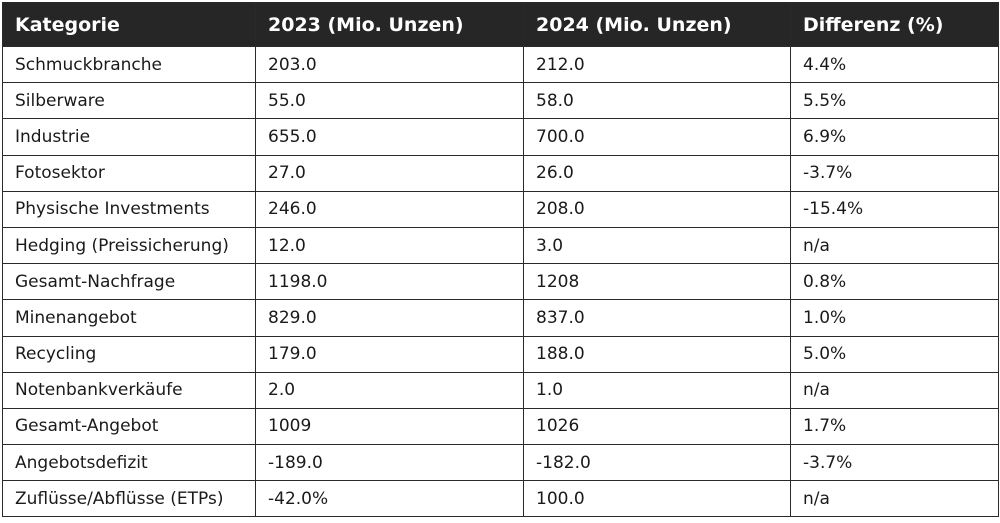 This screenshot has height=523, width=1000. What do you see at coordinates (657, 245) in the screenshot?
I see `cell-2024: 3.0` at bounding box center [657, 245].